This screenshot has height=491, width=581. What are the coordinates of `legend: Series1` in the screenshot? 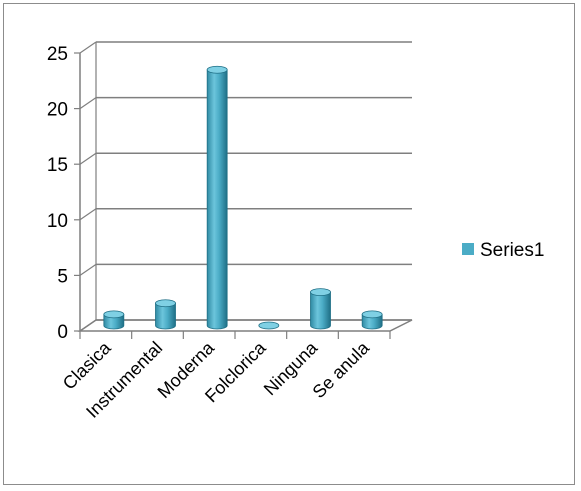 It's located at (503, 250).